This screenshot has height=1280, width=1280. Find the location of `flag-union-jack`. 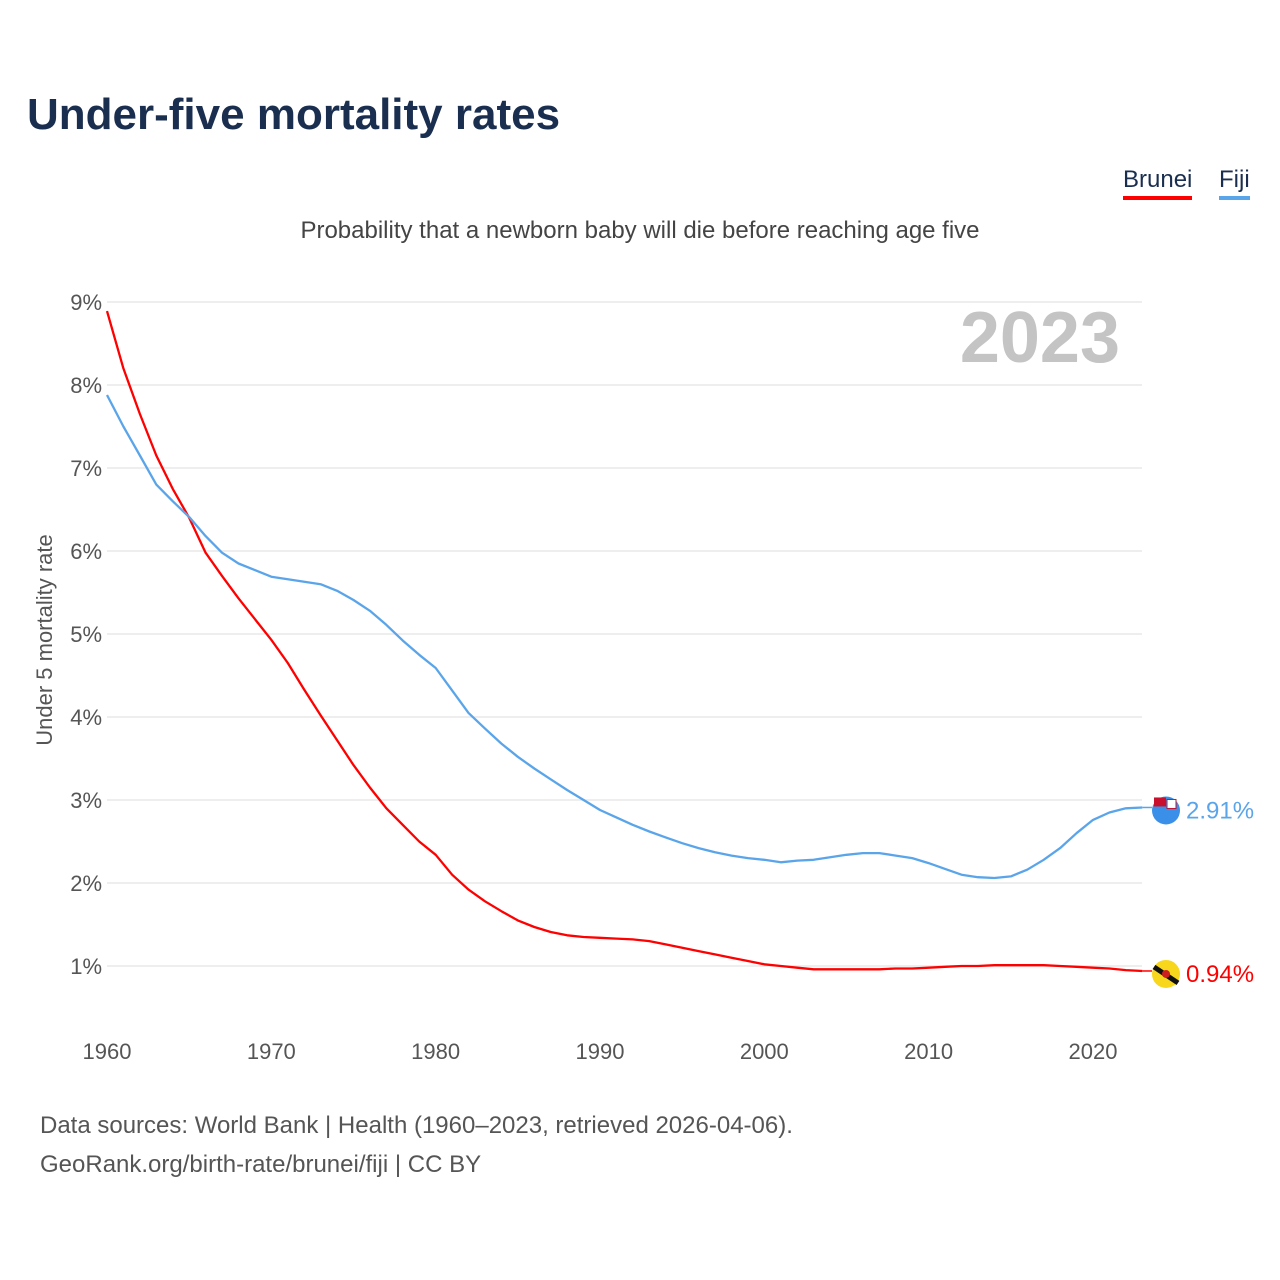

flag-union-jack is located at coordinates (1160, 802).